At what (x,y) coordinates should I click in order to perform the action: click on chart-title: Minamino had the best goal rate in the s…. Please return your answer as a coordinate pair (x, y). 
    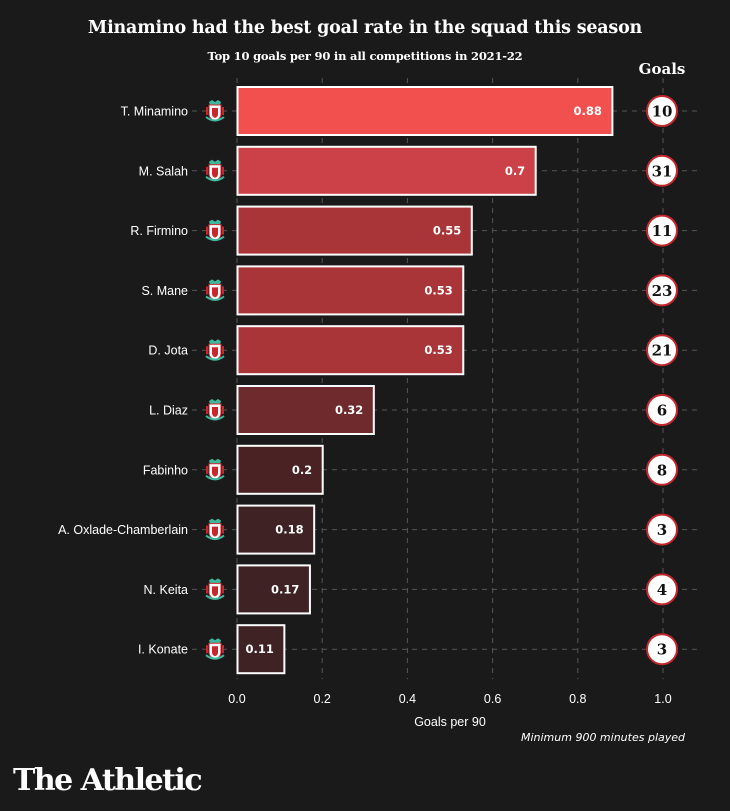
    Looking at the image, I should click on (365, 28).